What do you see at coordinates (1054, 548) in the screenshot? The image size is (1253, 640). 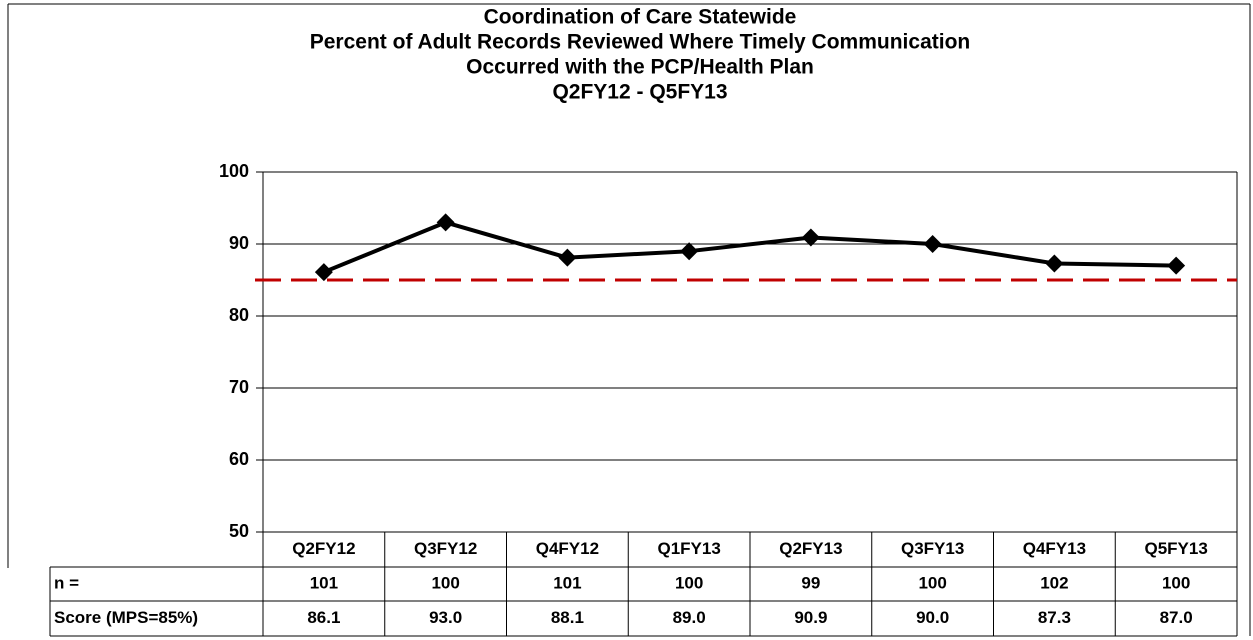 I see `x-tick-label: Q4FY13` at bounding box center [1054, 548].